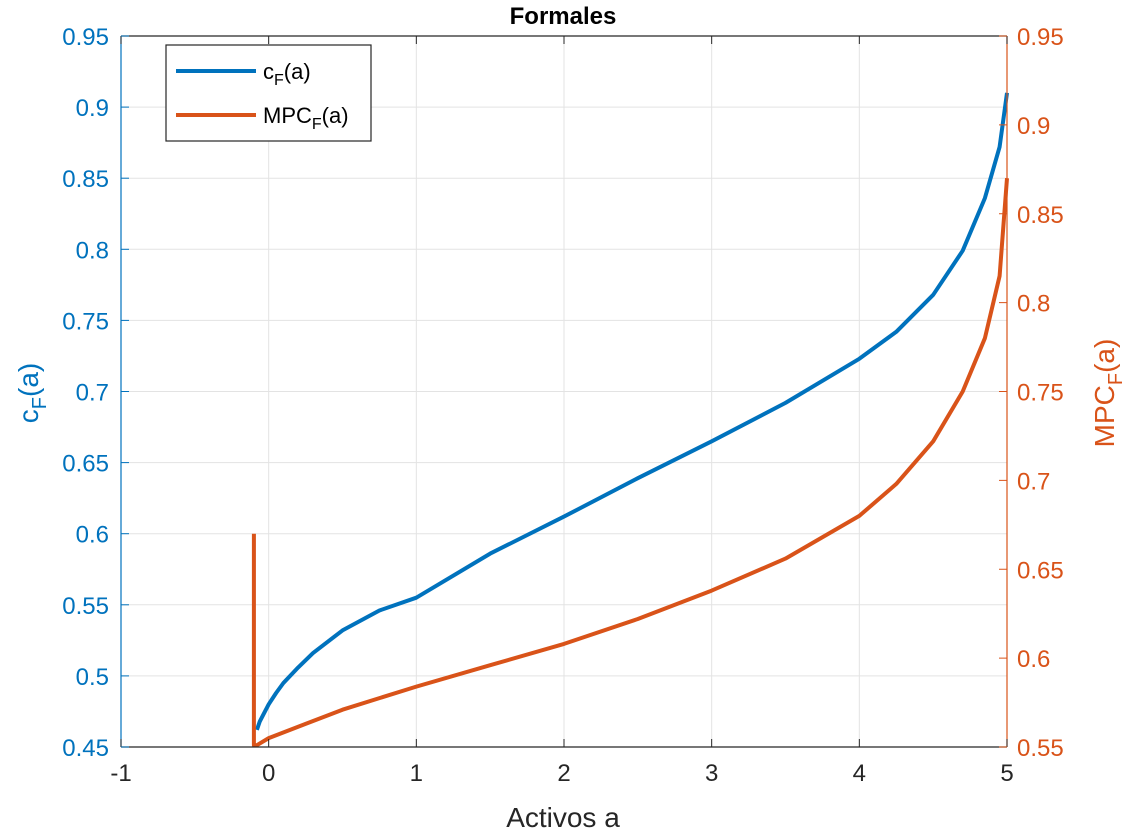 The height and width of the screenshot is (831, 1131). What do you see at coordinates (1104, 416) in the screenshot?
I see `y-right-label-main: MPC` at bounding box center [1104, 416].